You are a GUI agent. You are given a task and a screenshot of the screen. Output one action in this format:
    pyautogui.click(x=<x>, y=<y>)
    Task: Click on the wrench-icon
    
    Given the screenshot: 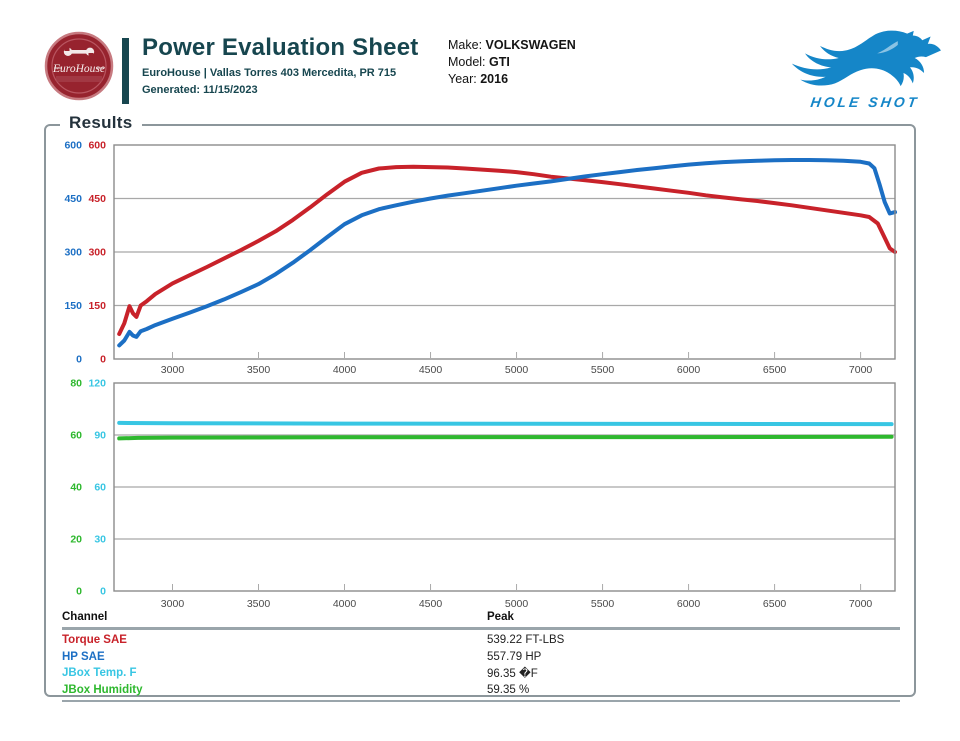 What is the action you would take?
    pyautogui.click(x=79, y=52)
    